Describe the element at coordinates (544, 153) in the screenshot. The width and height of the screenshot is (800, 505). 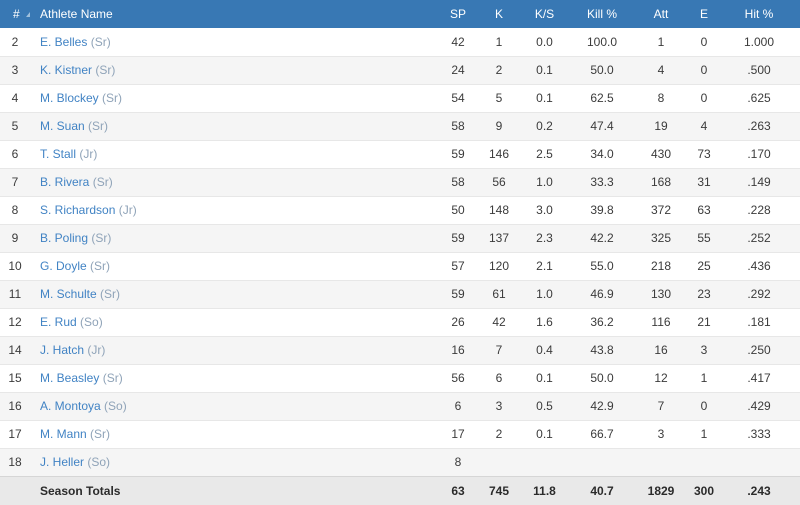
I see `stat-ks: 2.5` at that location.